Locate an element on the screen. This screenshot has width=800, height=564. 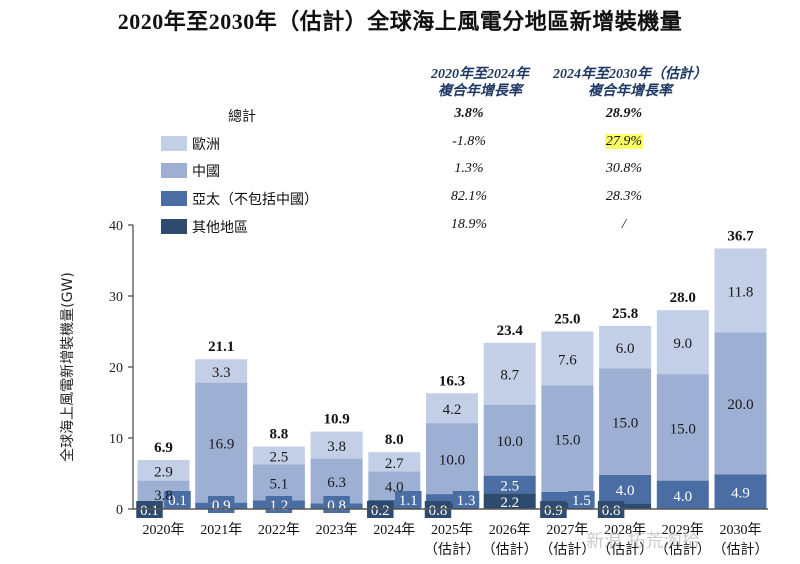
legend-swatch-china is located at coordinates (174, 170).